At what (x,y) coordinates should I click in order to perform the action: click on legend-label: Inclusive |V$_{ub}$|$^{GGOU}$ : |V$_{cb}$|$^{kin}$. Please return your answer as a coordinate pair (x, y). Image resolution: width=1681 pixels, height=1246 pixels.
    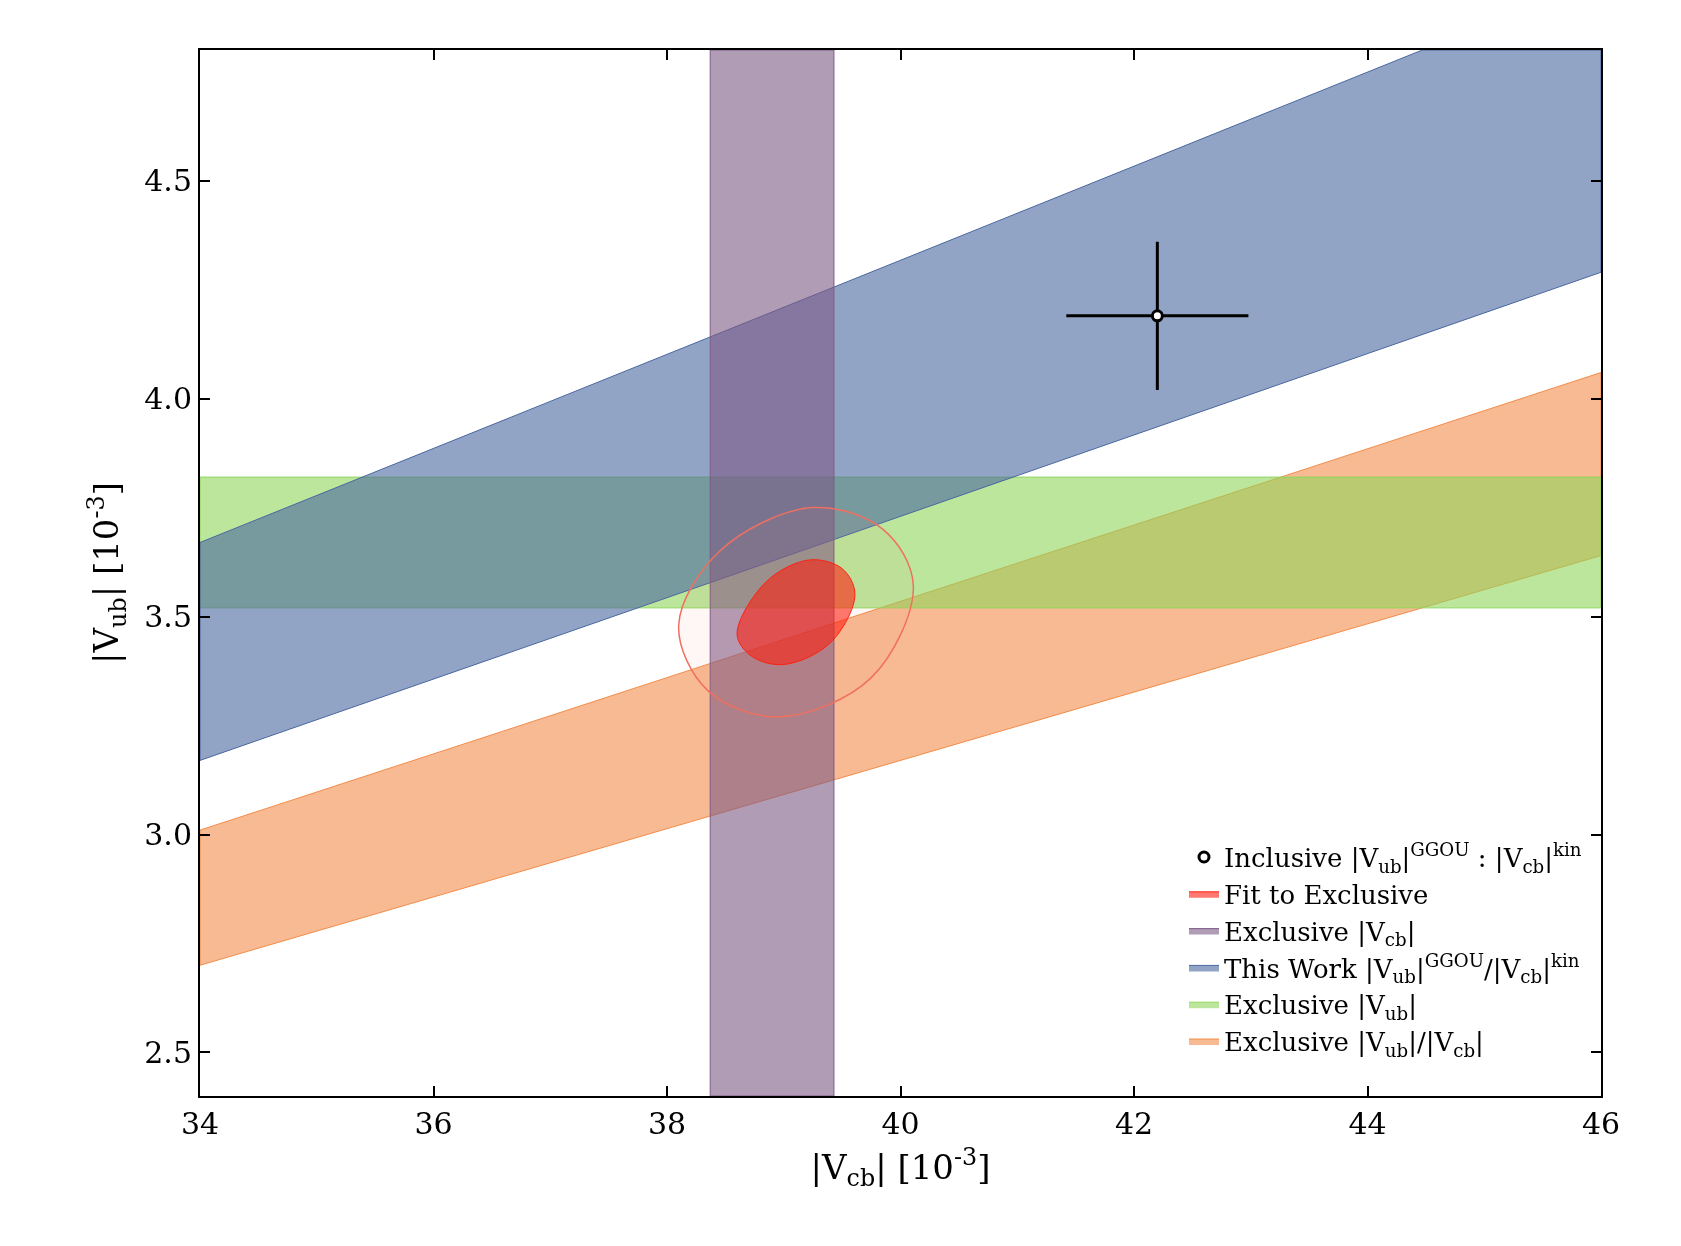
    Looking at the image, I should click on (1402, 858).